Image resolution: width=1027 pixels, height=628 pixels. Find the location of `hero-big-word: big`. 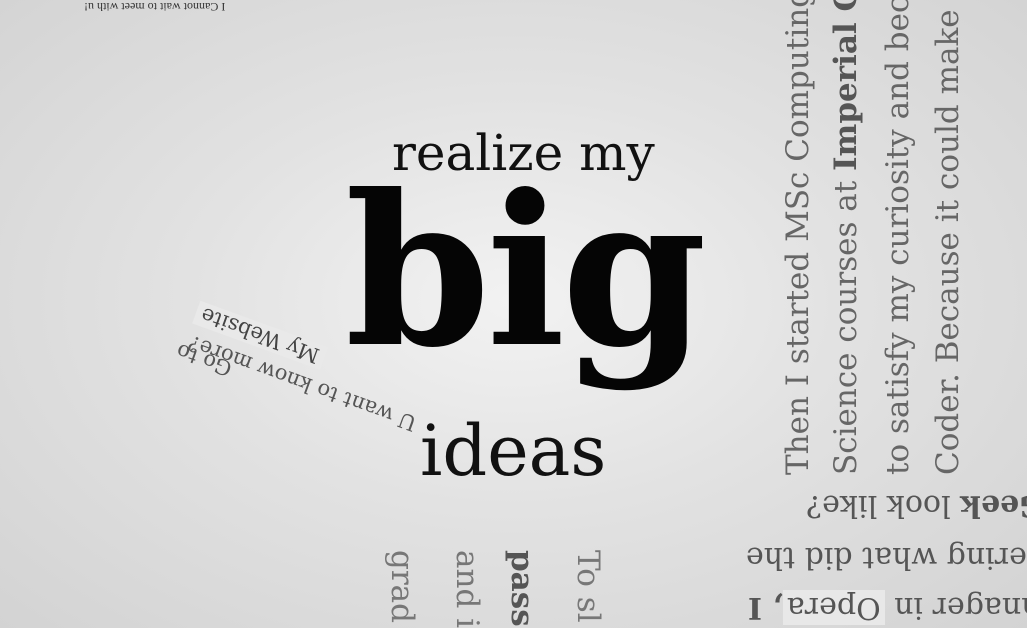

hero-big-word: big is located at coordinates (526, 272).